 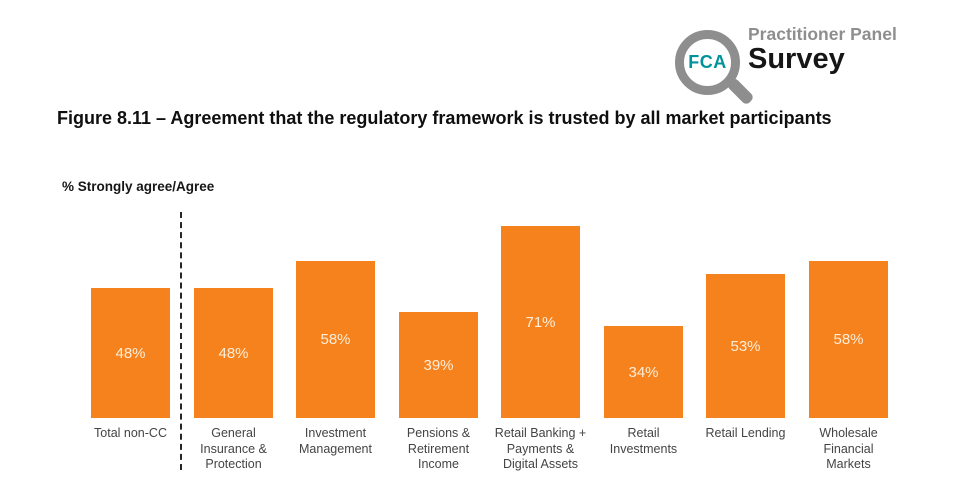 I want to click on category-label: Wholesale Financial Markets, so click(x=848, y=448).